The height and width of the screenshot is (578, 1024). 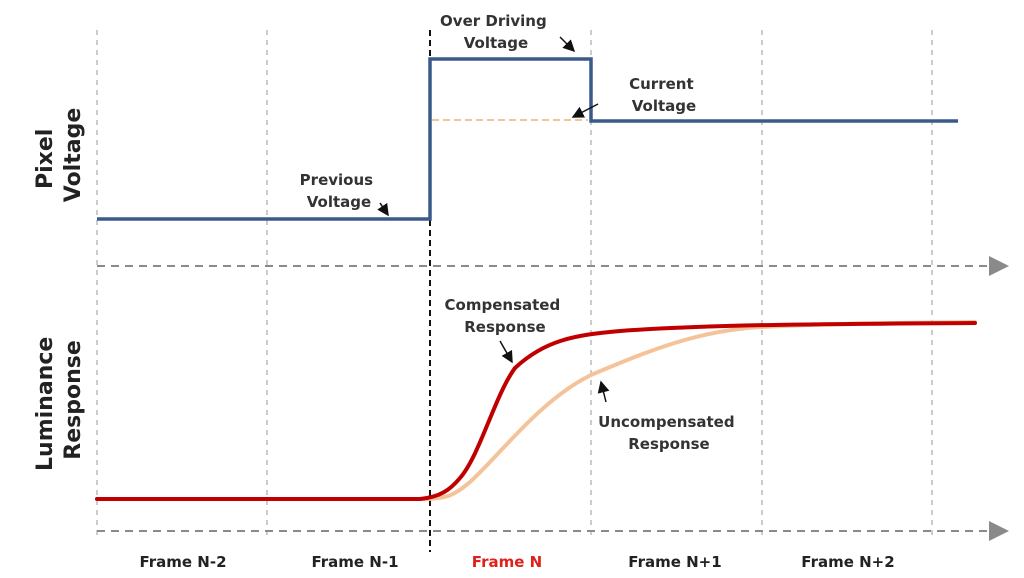 What do you see at coordinates (669, 433) in the screenshot?
I see `uncompensated-response-label: Uncompensated Response` at bounding box center [669, 433].